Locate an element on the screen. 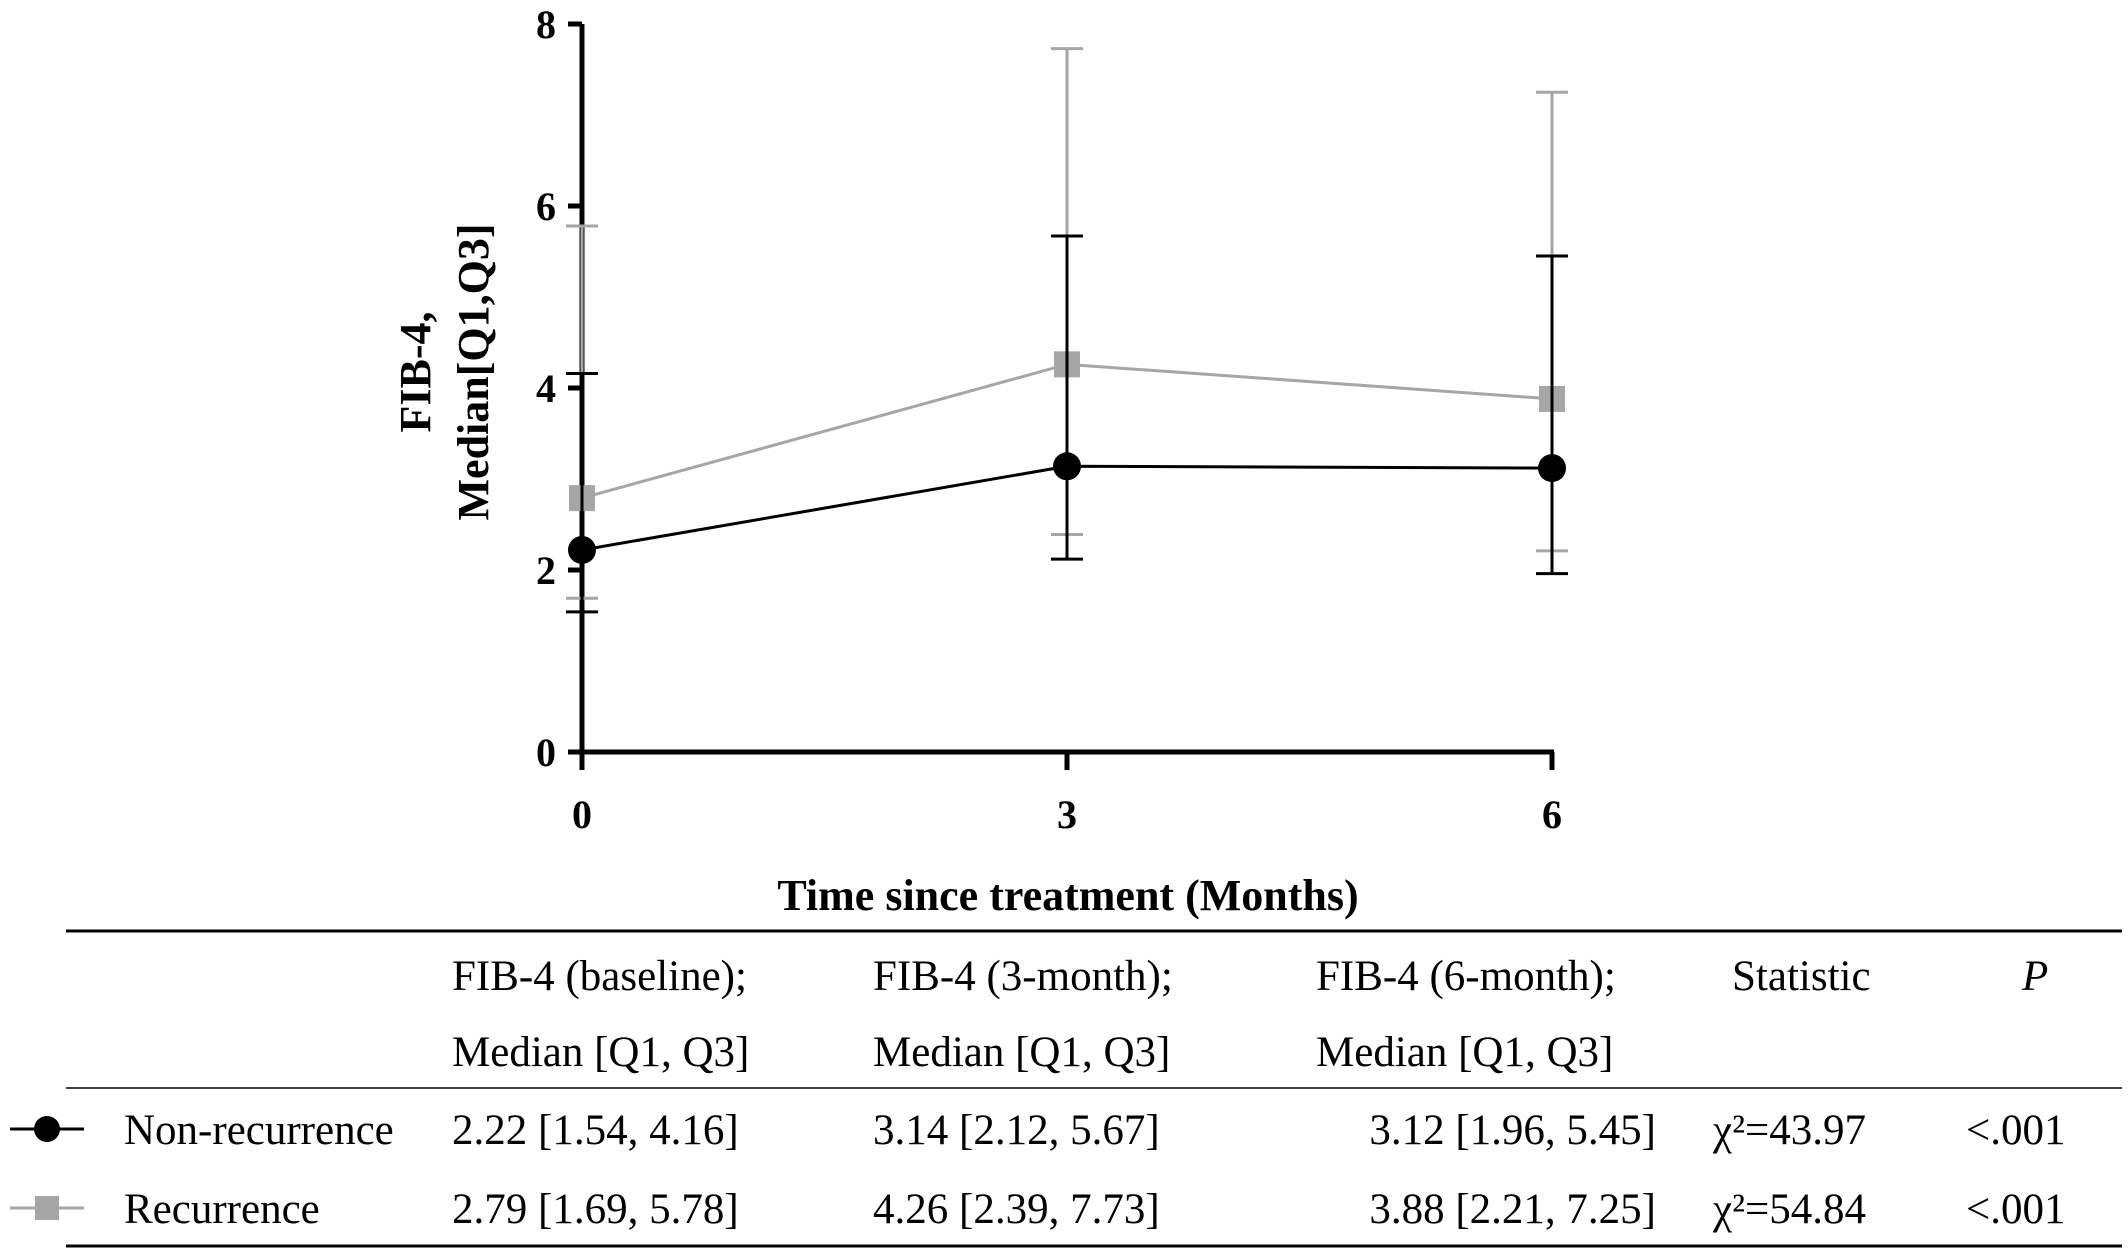 The width and height of the screenshot is (2128, 1257). cell-baseline: 2.22 [1.54, 4.16] is located at coordinates (595, 1130).